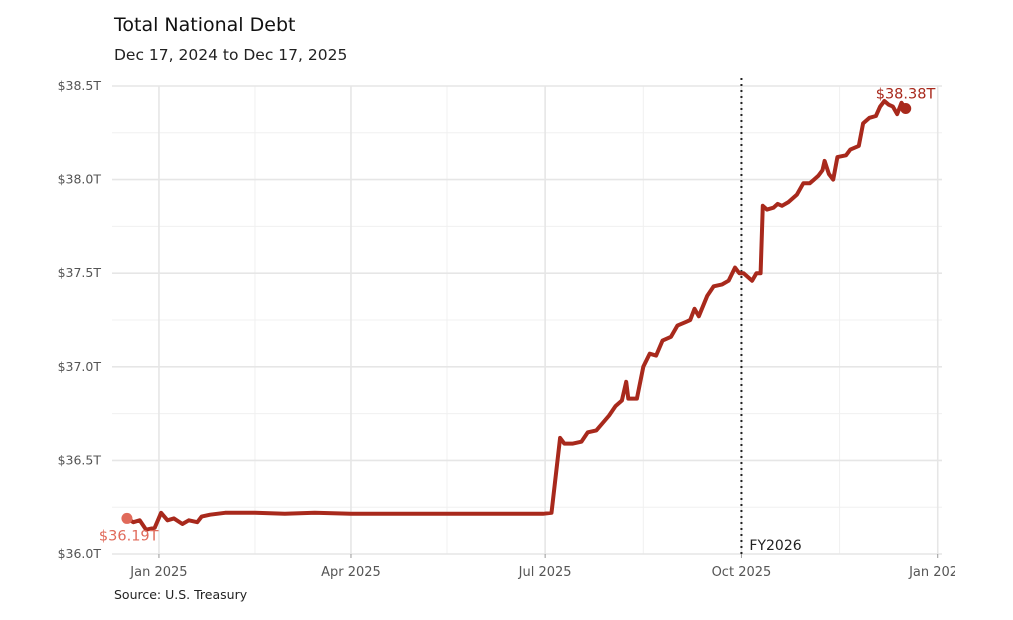 The image size is (1013, 620). I want to click on end-point, so click(906, 108).